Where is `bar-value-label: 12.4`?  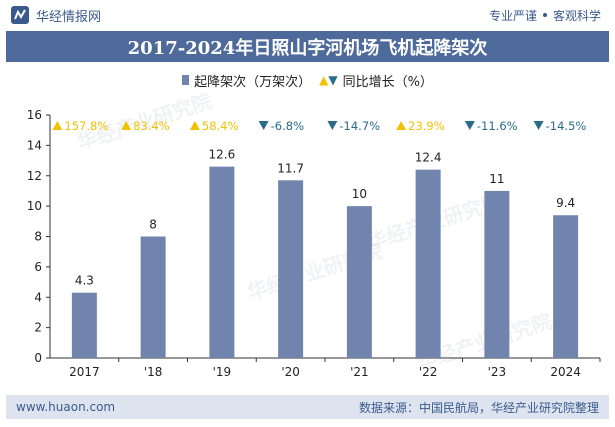 bar-value-label: 12.4 is located at coordinates (428, 158).